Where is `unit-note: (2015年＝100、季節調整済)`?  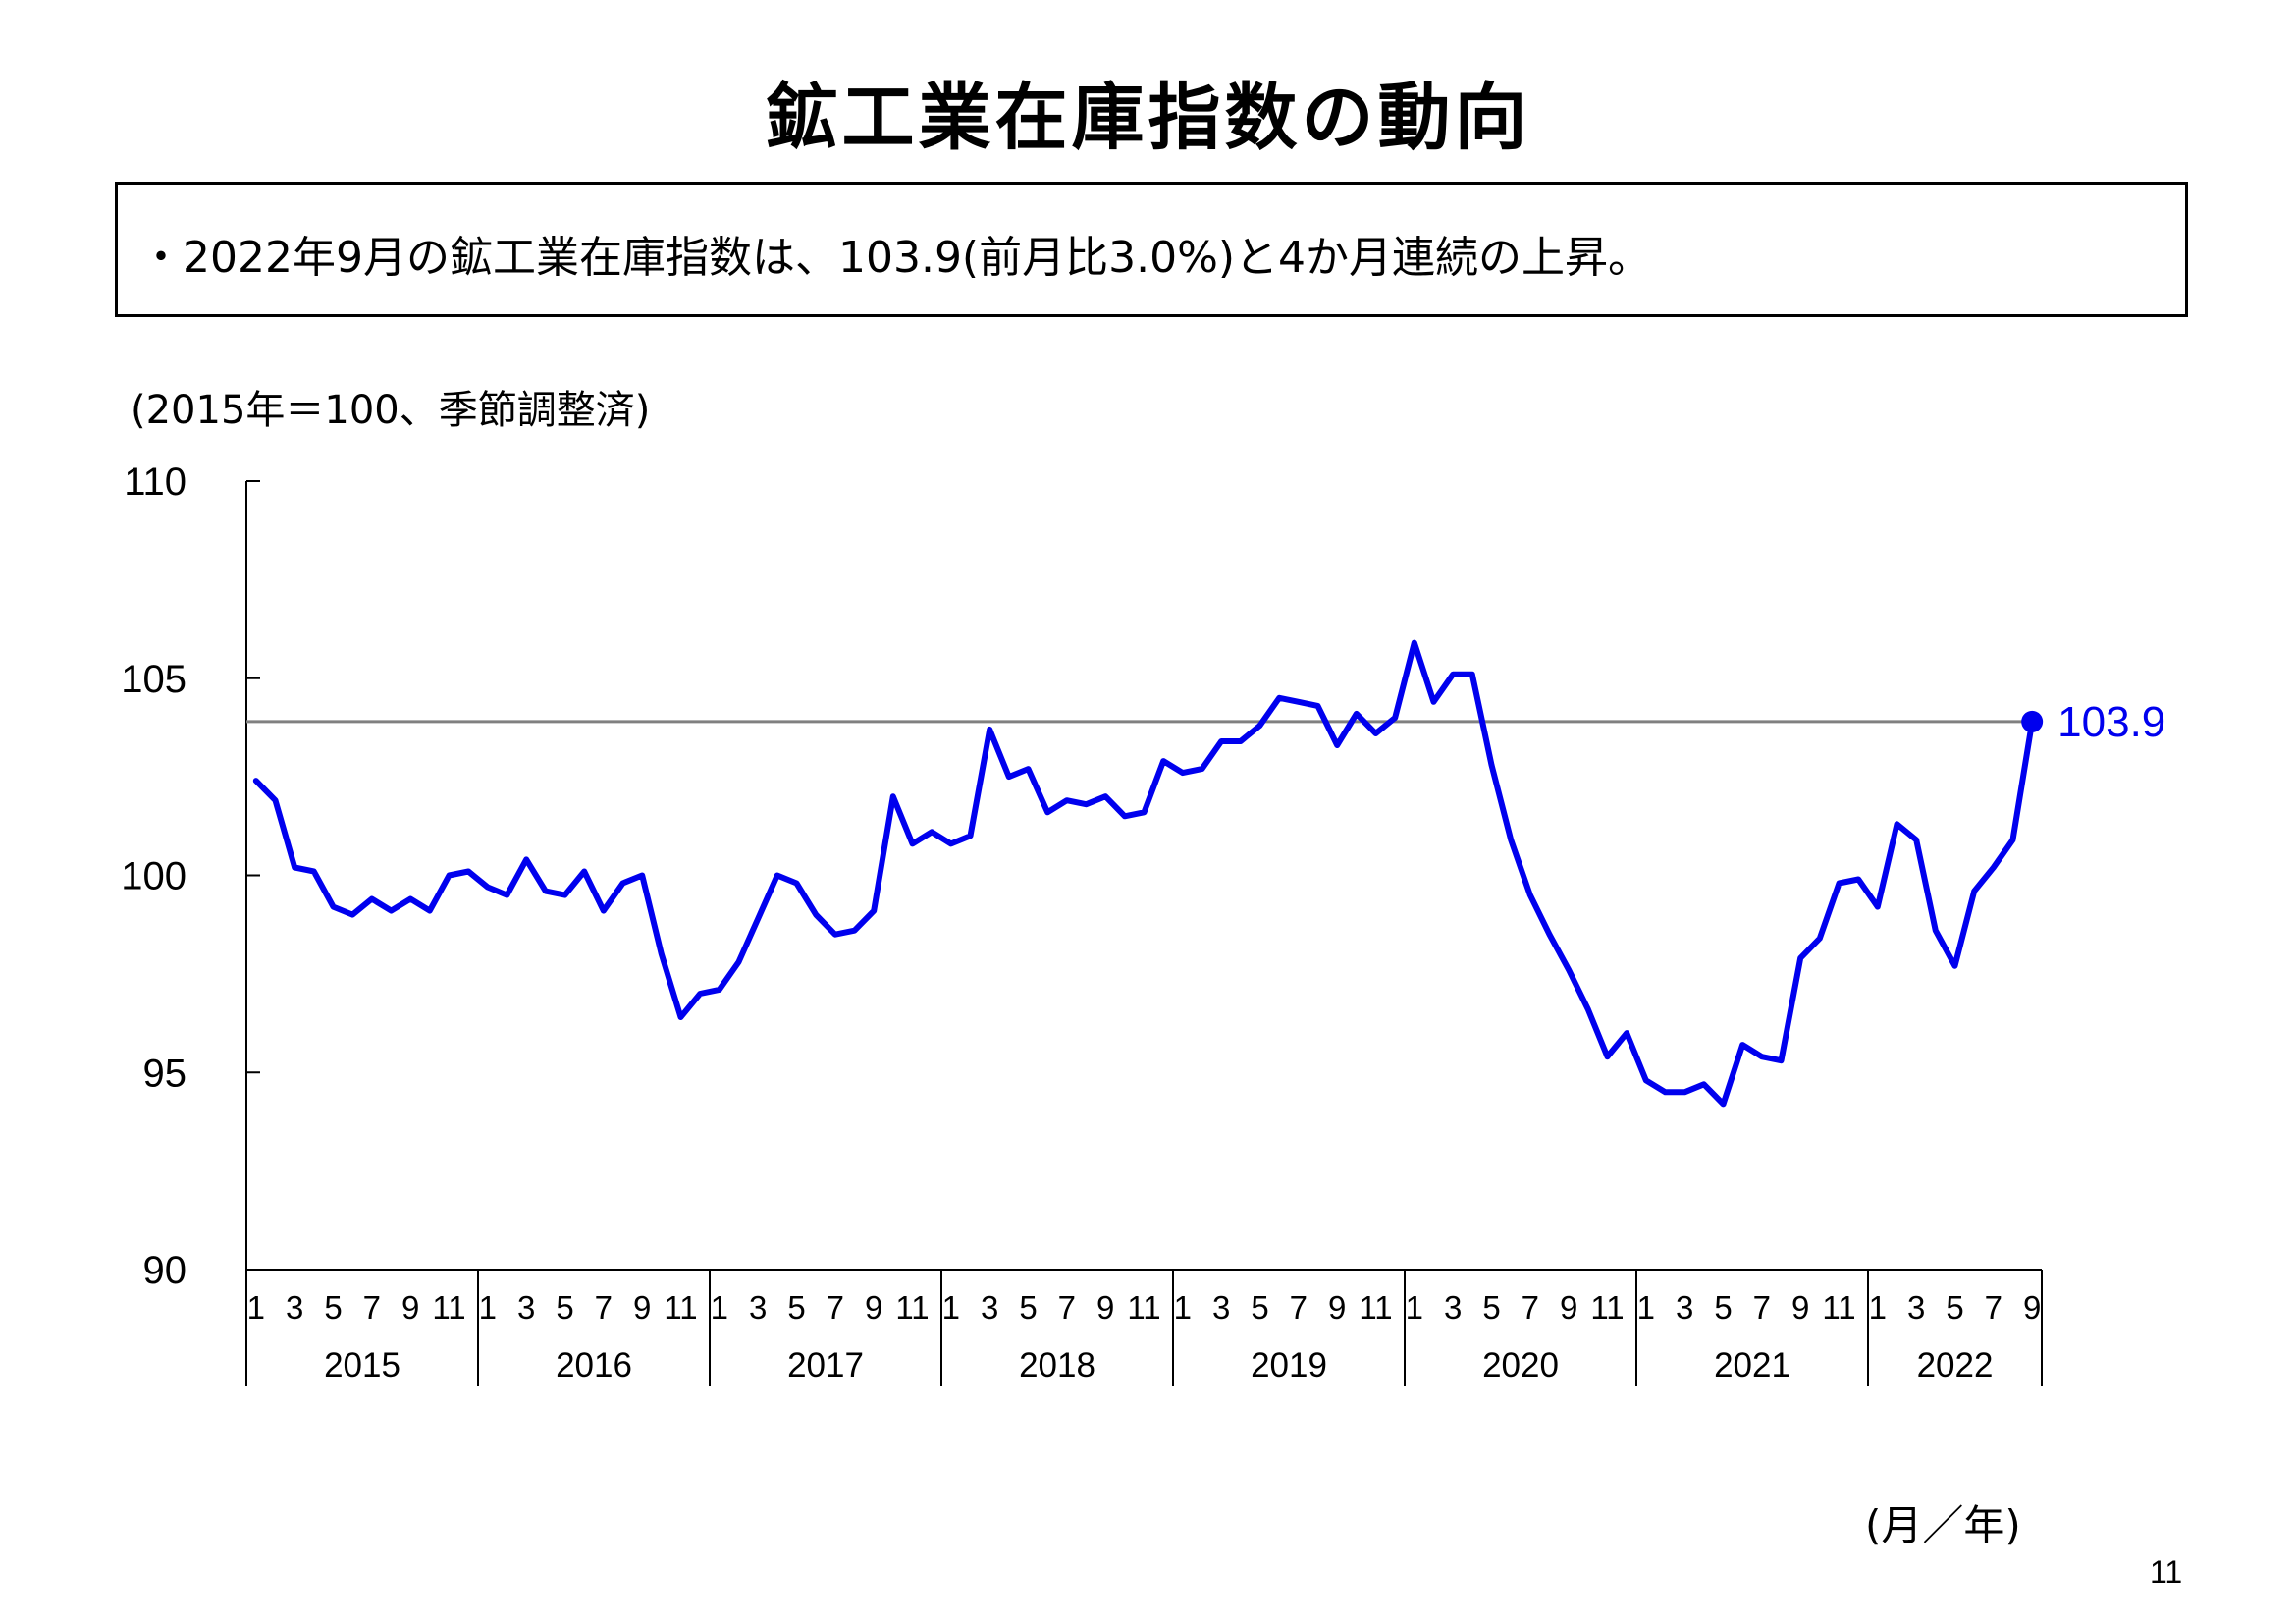
unit-note: (2015年＝100、季節調整済) is located at coordinates (391, 410).